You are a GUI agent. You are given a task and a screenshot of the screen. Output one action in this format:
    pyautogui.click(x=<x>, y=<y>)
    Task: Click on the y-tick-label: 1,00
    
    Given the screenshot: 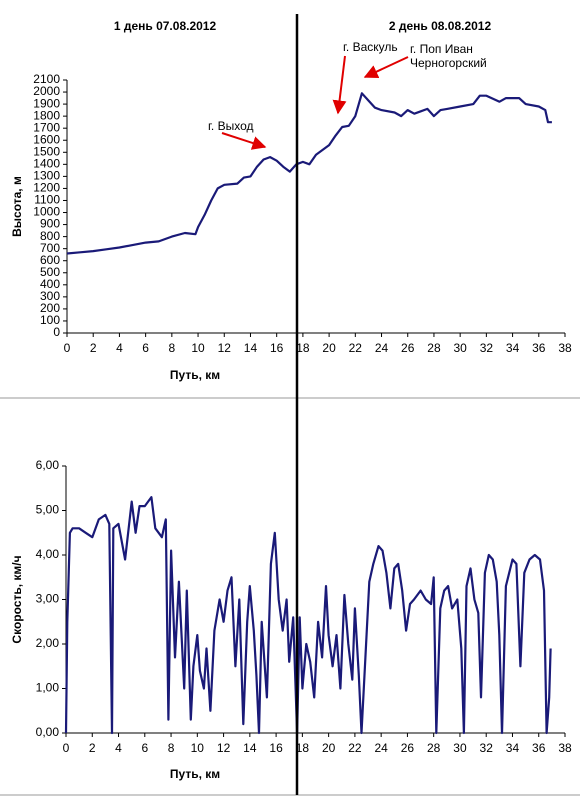 What is the action you would take?
    pyautogui.click(x=48, y=688)
    